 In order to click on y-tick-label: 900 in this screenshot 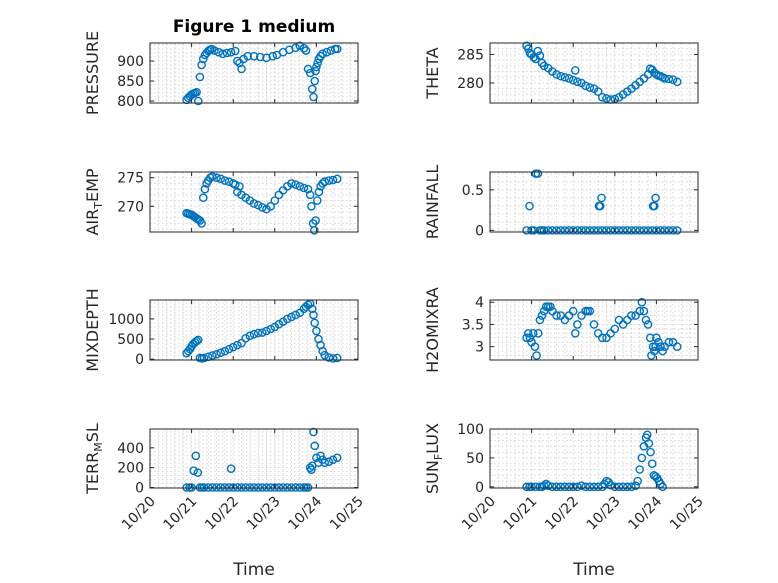, I will do `click(130, 62)`.